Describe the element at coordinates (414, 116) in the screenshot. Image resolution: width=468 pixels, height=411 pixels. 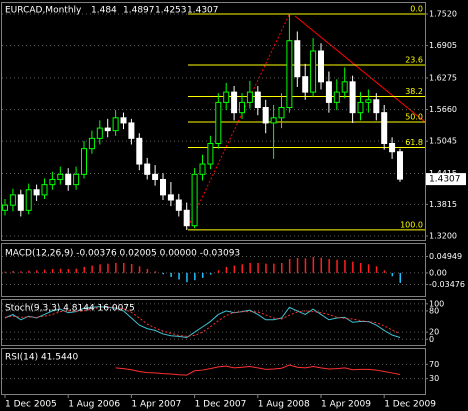
I see `fib-label: 50.0` at that location.